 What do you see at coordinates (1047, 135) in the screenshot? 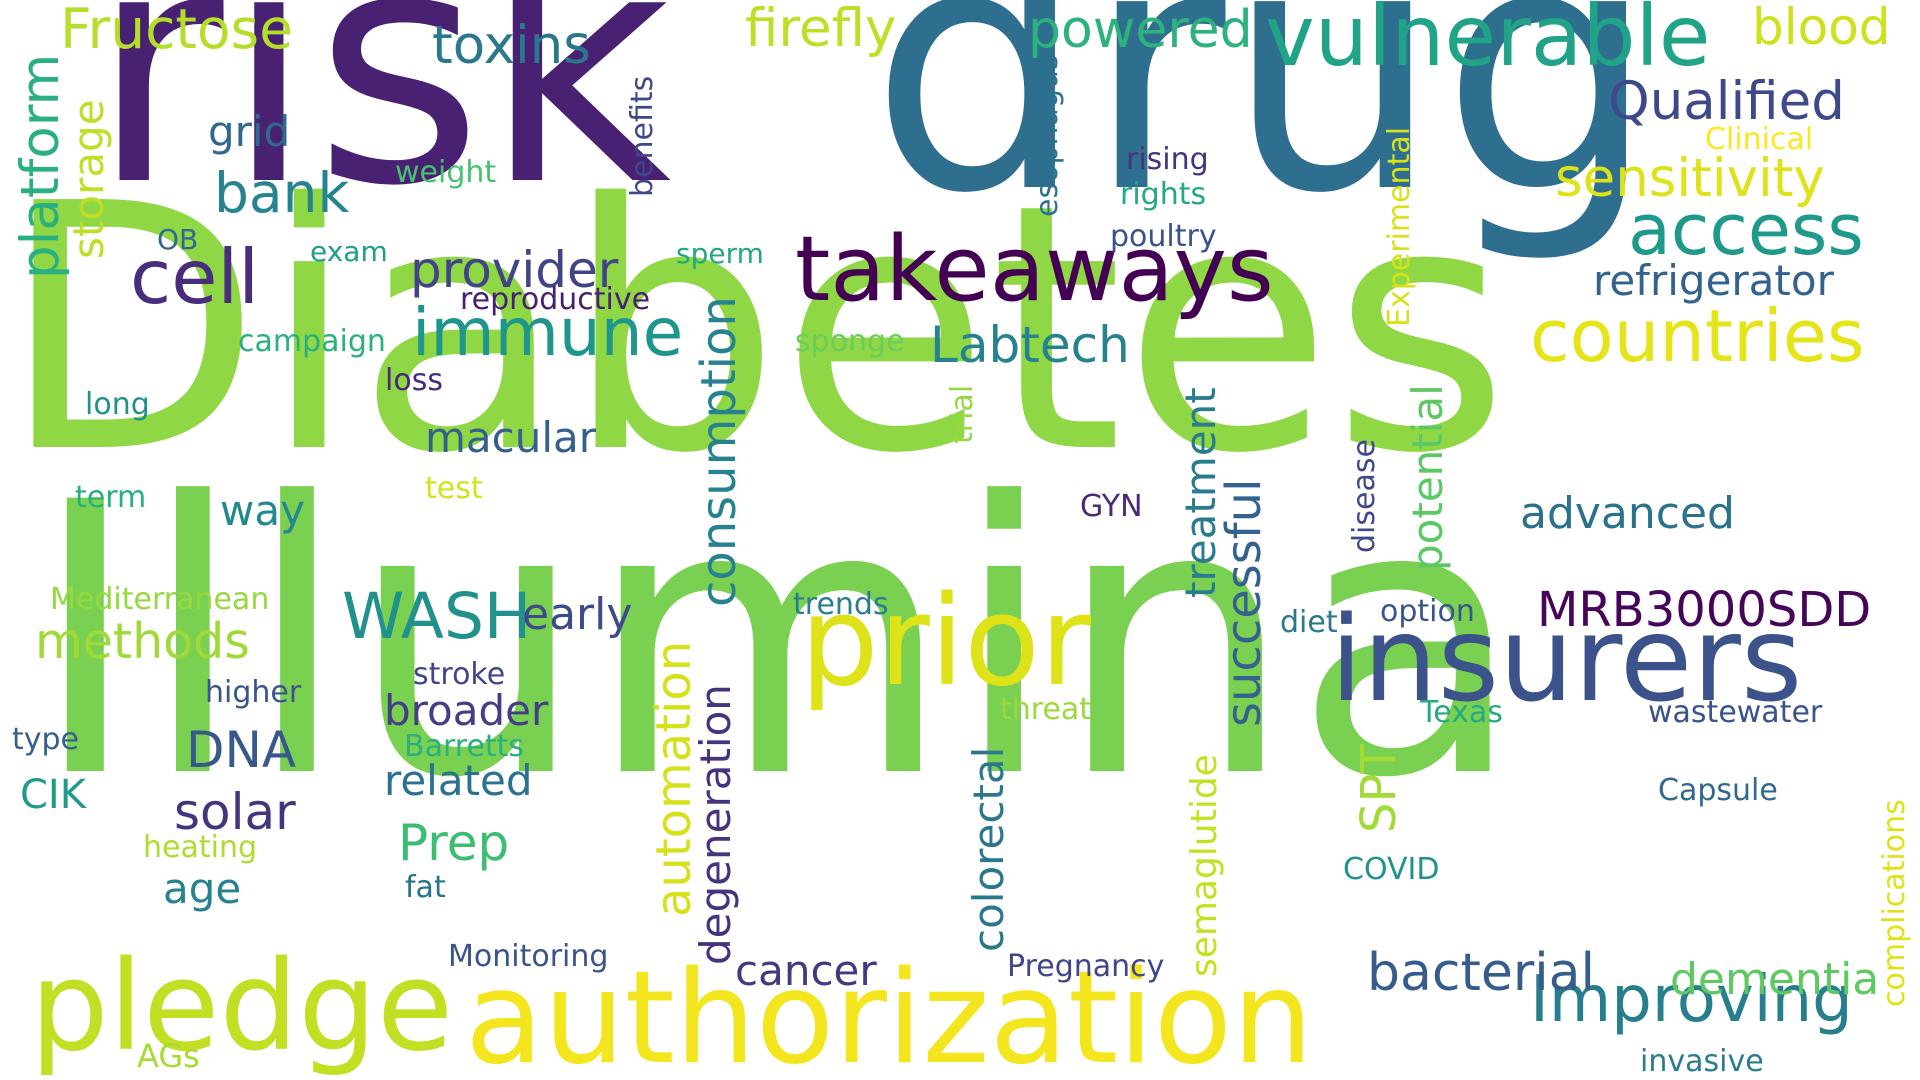
I see `word-esophagus: esophagus` at bounding box center [1047, 135].